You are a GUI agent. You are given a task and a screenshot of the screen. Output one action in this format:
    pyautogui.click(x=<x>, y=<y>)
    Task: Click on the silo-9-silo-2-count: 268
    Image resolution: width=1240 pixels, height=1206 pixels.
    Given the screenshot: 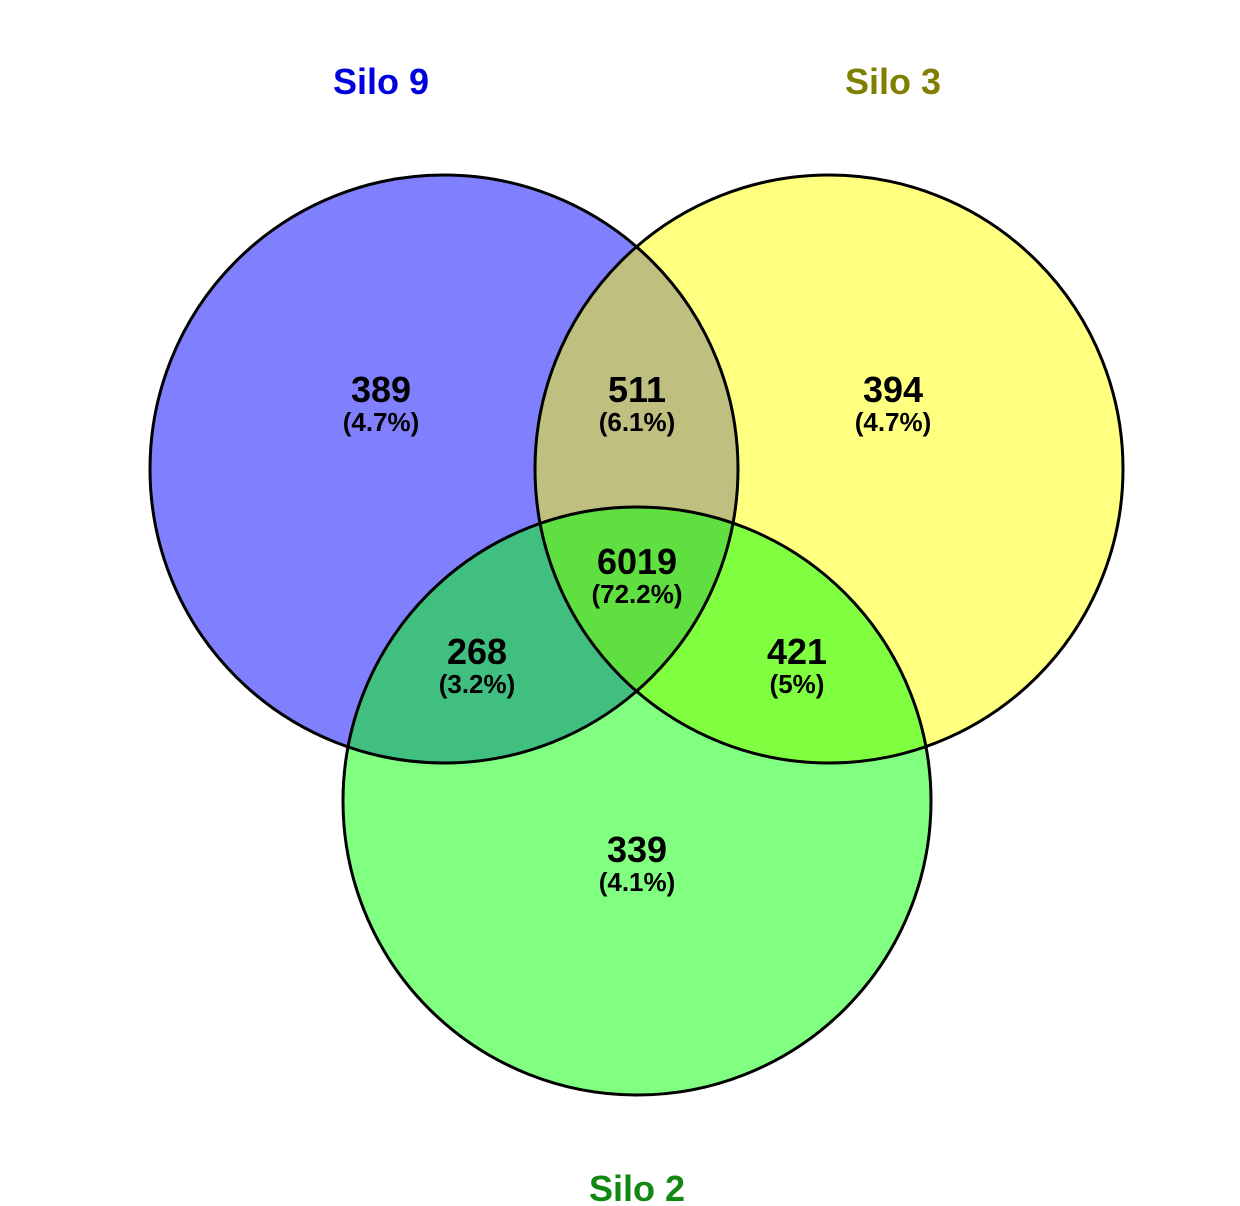 What is the action you would take?
    pyautogui.click(x=477, y=651)
    